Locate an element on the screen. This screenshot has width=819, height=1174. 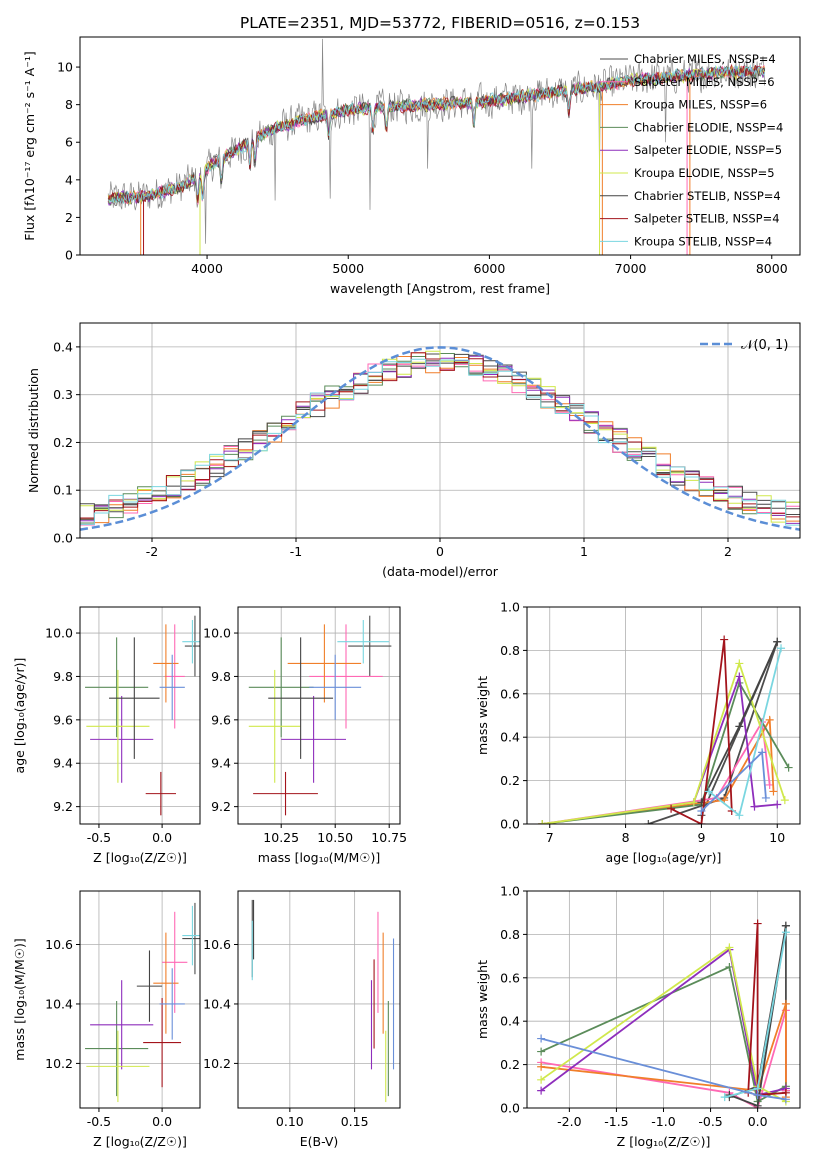
residual-histogram is located at coordinates (440, 442).